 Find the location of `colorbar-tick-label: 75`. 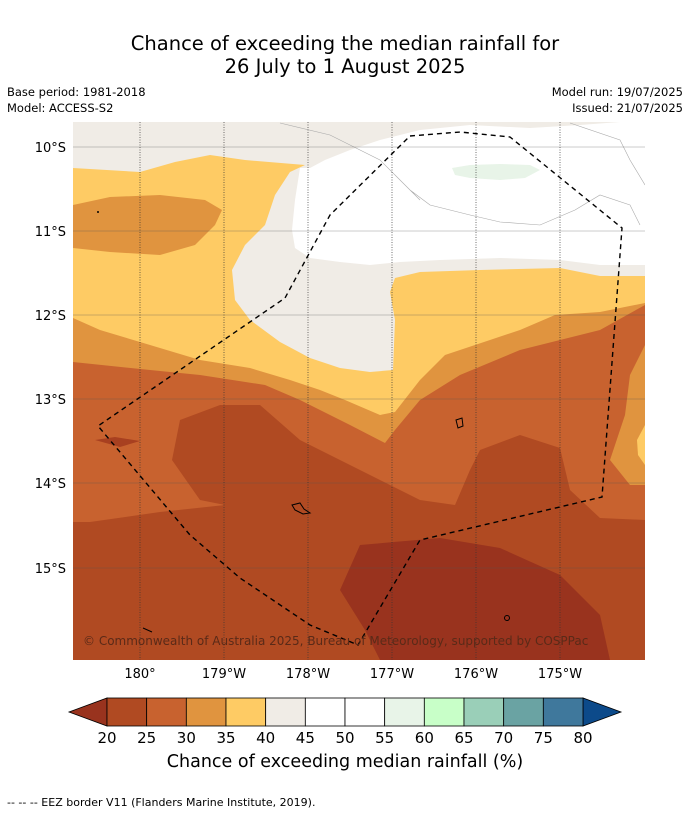

colorbar-tick-label: 75 is located at coordinates (543, 738).